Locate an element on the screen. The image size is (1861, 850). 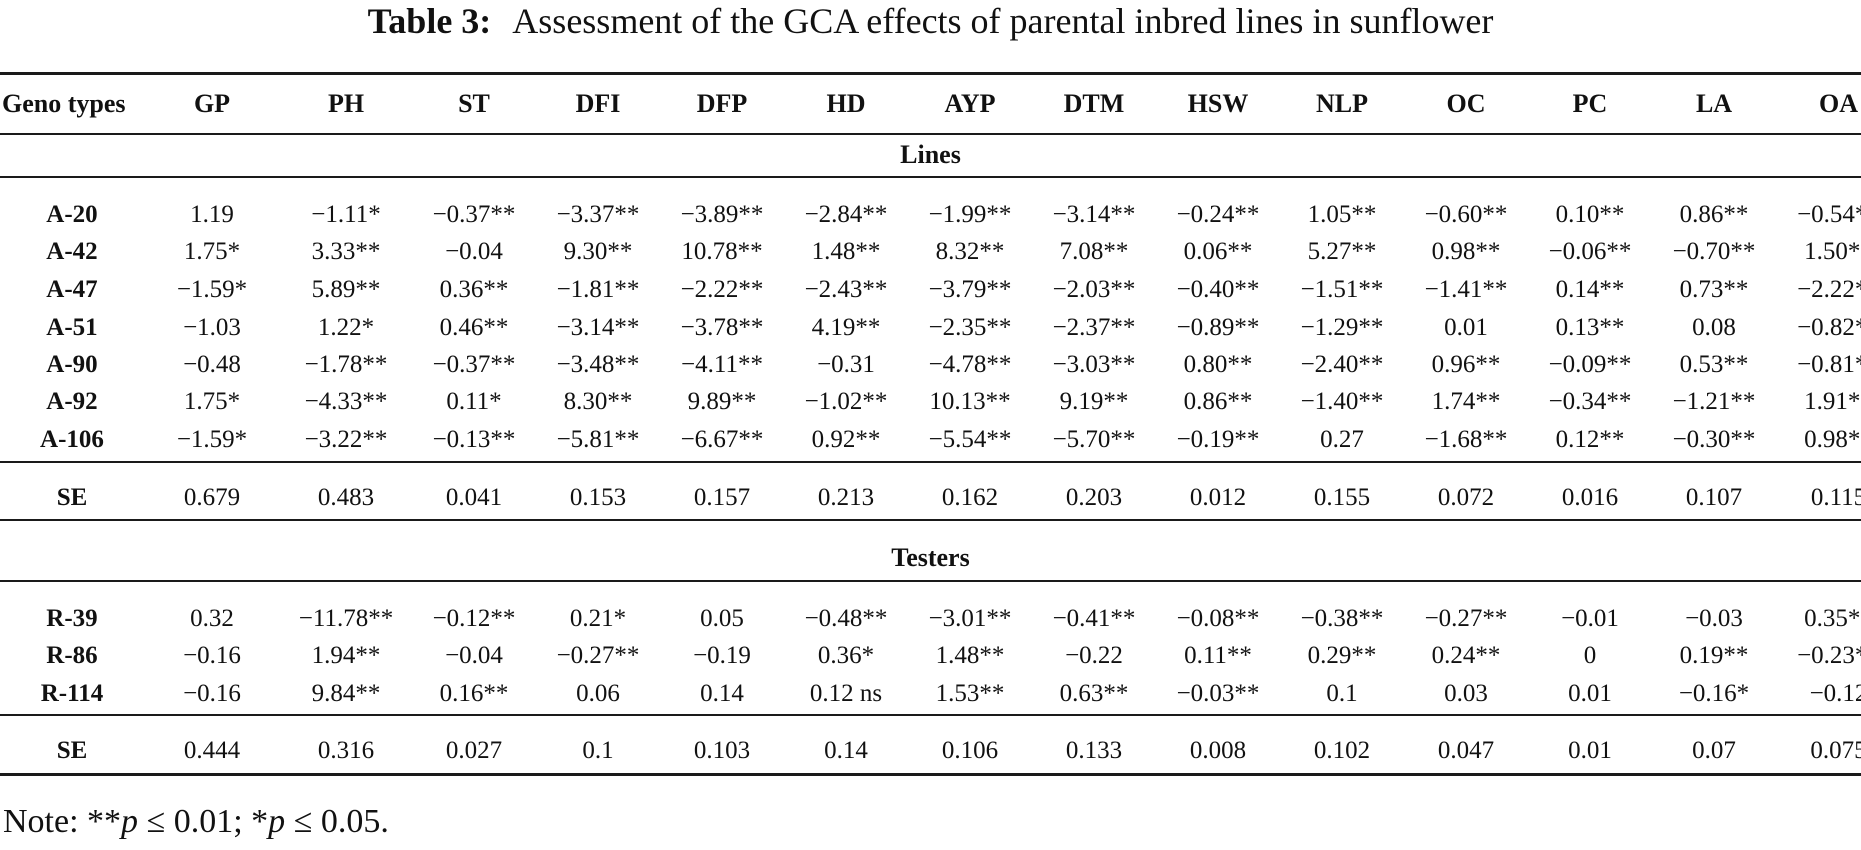
cell: 1.50** is located at coordinates (1832, 251).